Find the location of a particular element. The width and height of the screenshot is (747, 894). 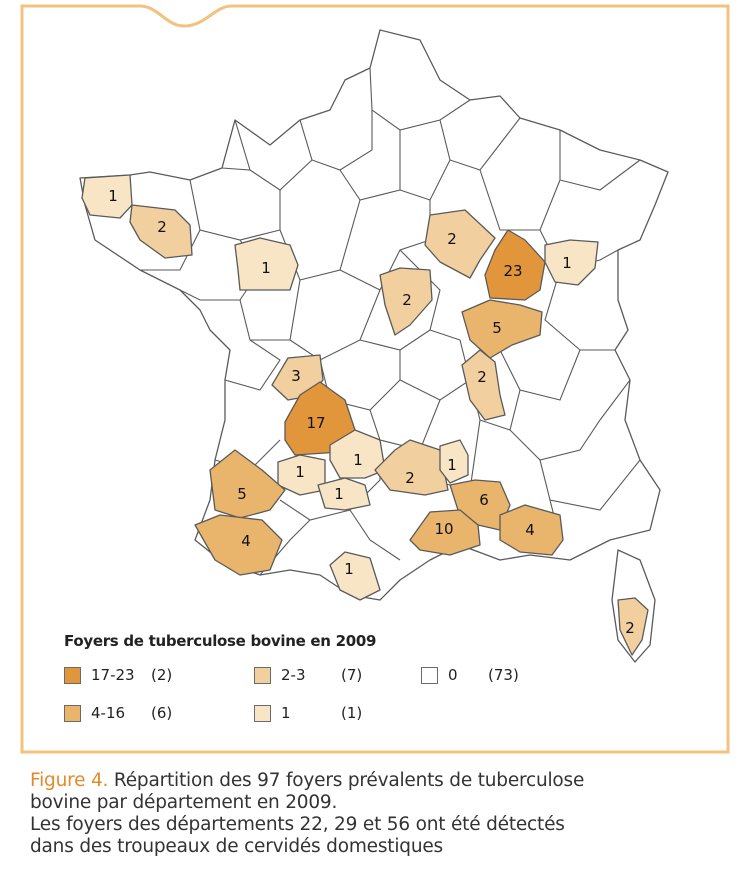

legend-item-1: 1 (1) is located at coordinates (308, 713).